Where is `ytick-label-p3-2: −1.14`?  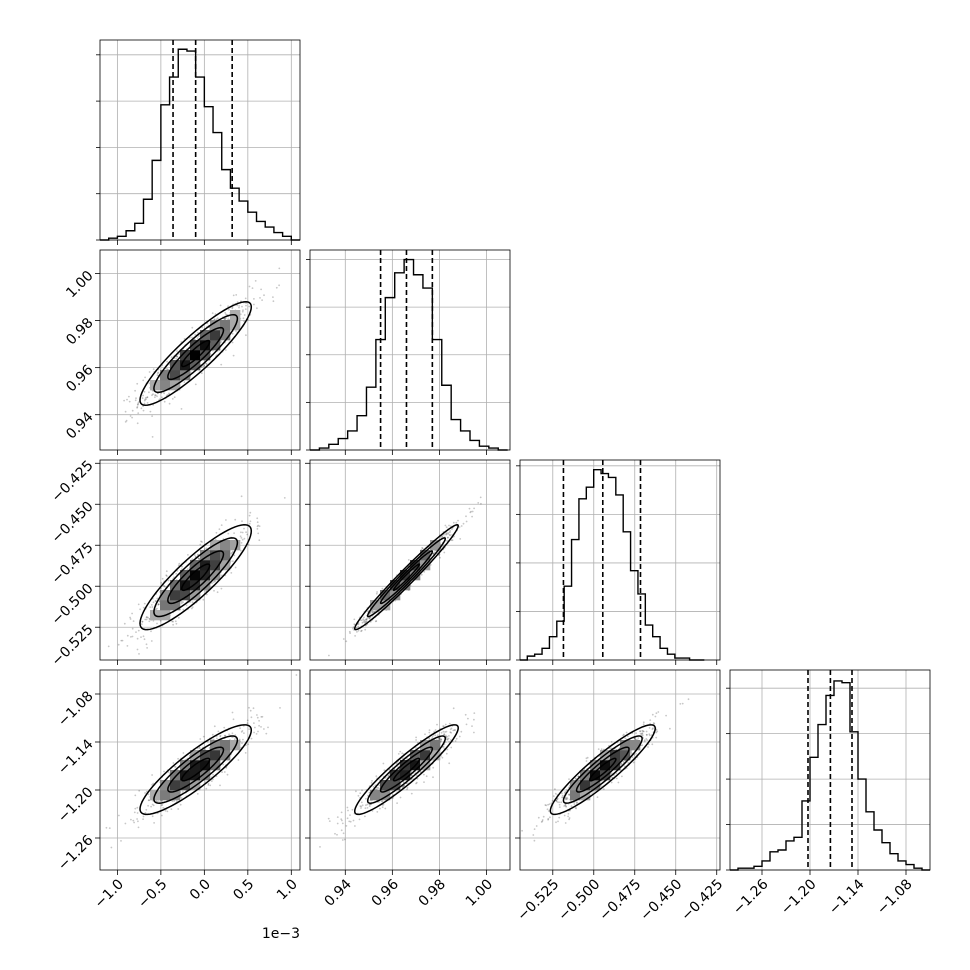 ytick-label-p3-2: −1.14 is located at coordinates (76, 757).